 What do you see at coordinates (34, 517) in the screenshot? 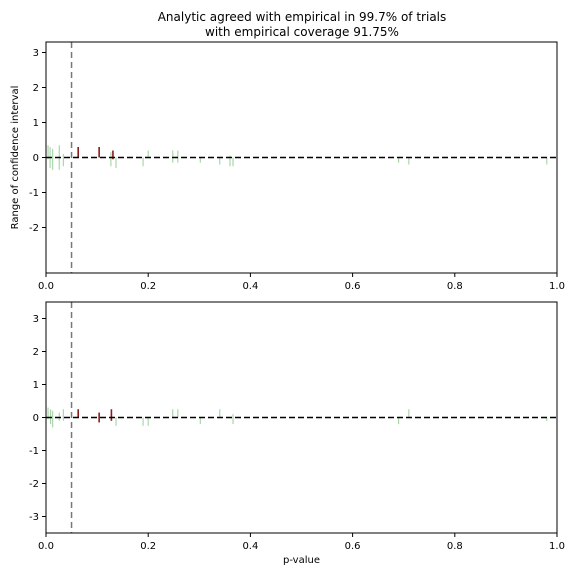
I see `y-tick-label: -3` at bounding box center [34, 517].